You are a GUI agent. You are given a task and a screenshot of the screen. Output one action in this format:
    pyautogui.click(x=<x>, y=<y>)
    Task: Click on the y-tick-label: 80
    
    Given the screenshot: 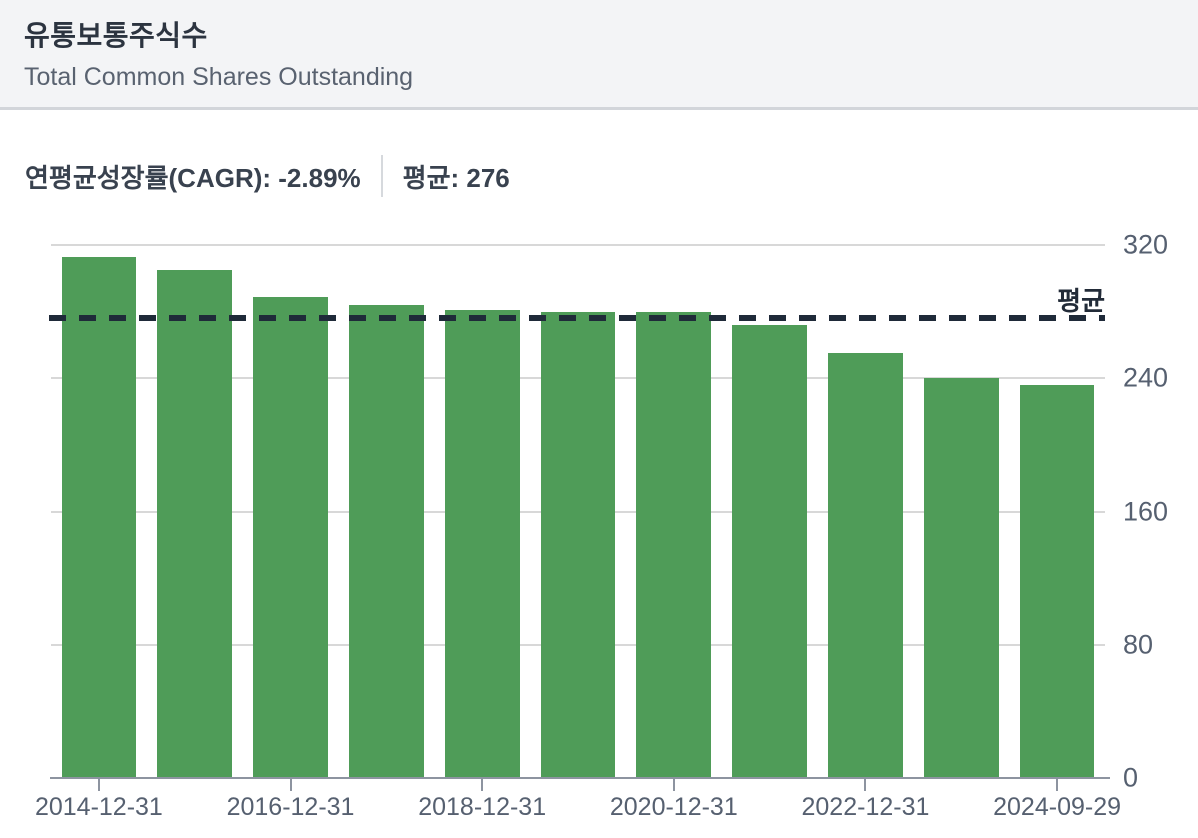 What is the action you would take?
    pyautogui.click(x=1138, y=644)
    